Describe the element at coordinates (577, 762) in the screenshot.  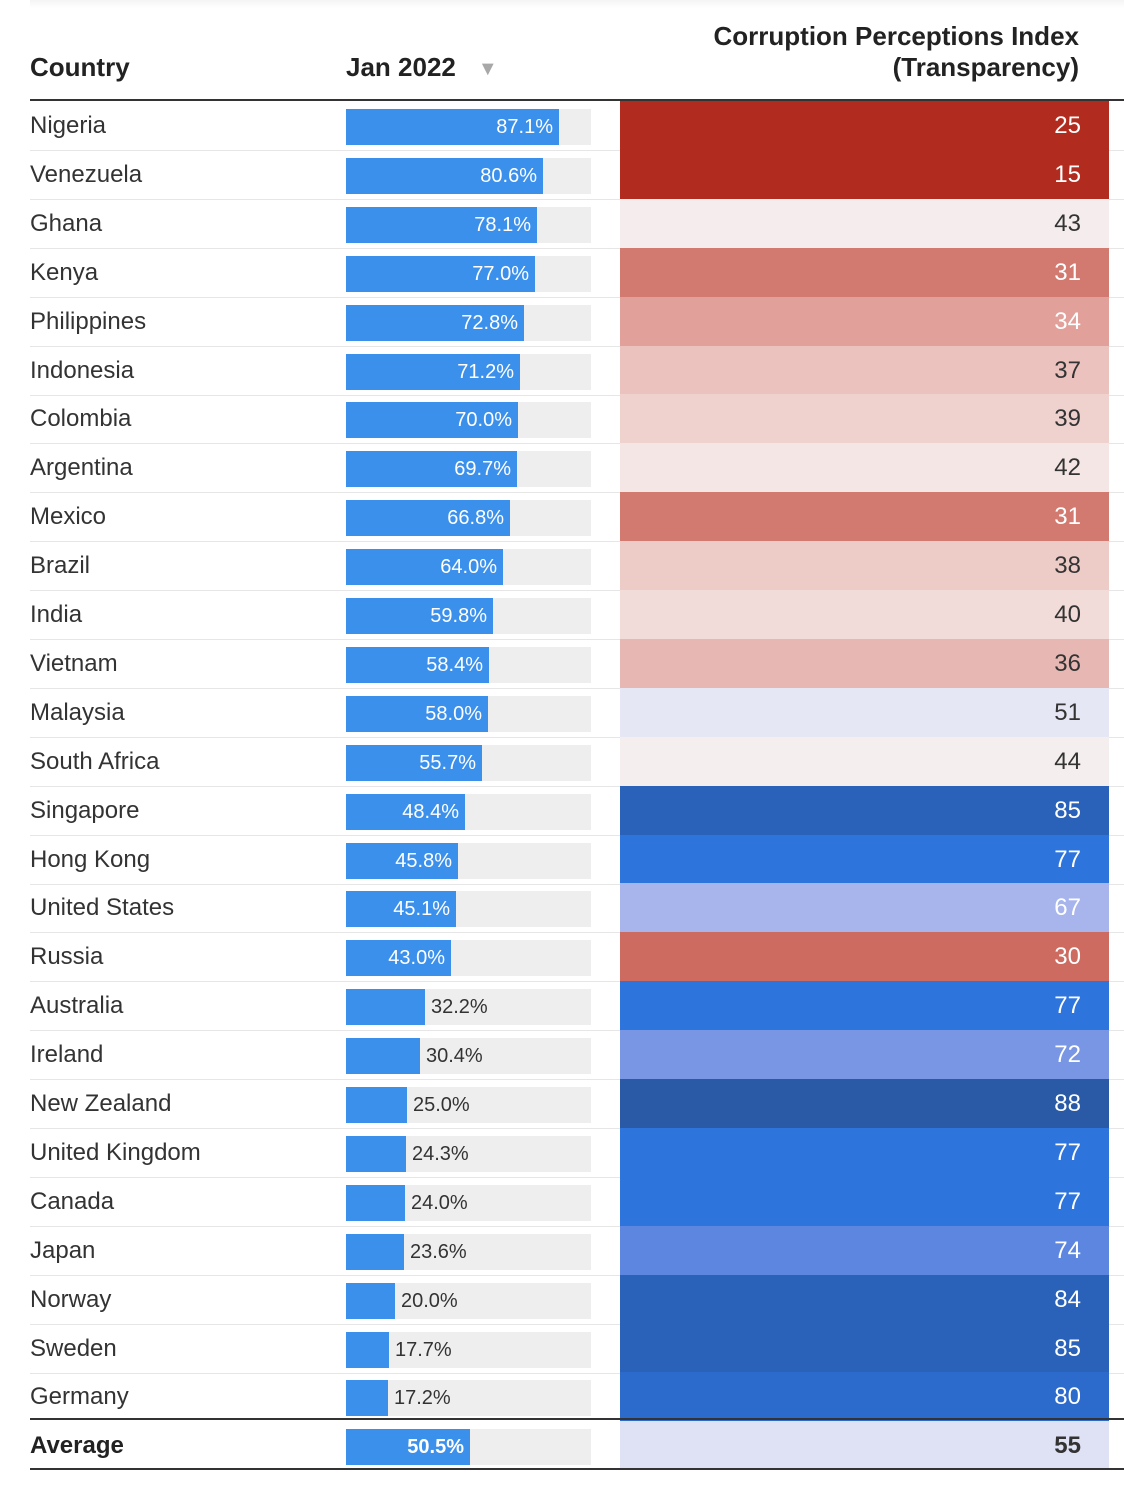
I see `table-row: South Africa 55.7% 44` at that location.